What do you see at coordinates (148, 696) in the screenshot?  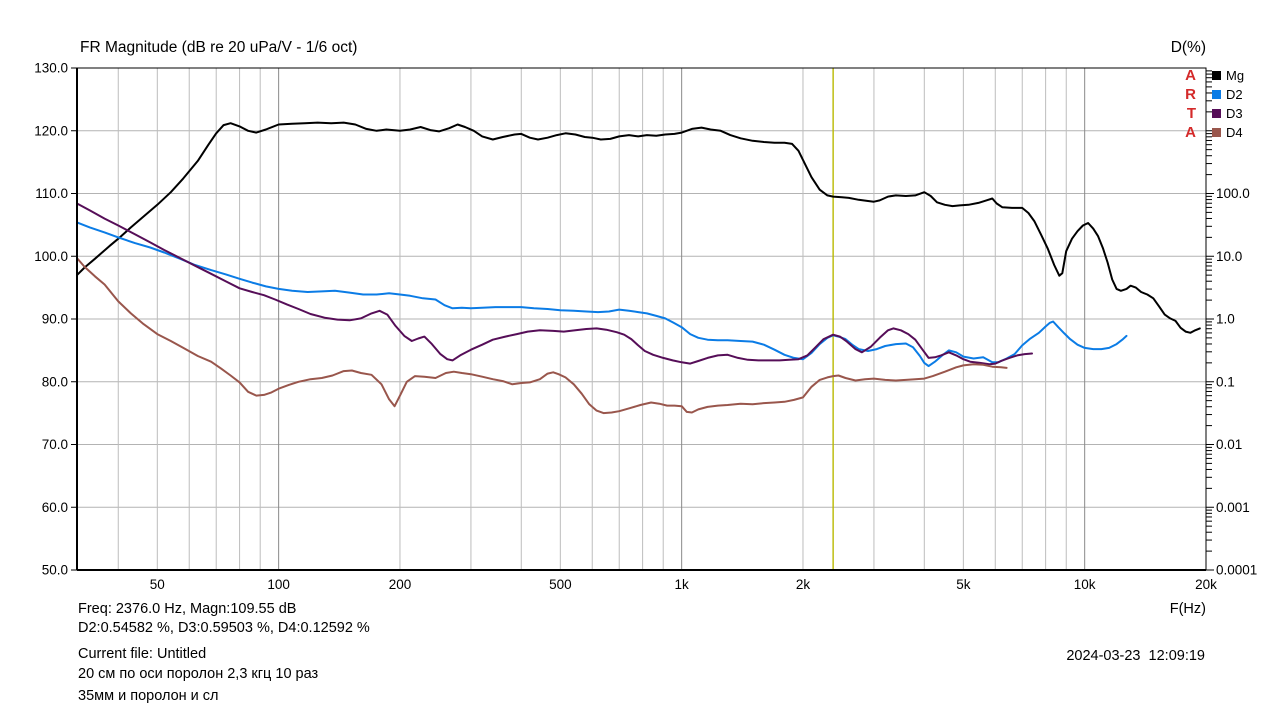 I see `measurement-note-clipped: 35мм и поролон и сл` at bounding box center [148, 696].